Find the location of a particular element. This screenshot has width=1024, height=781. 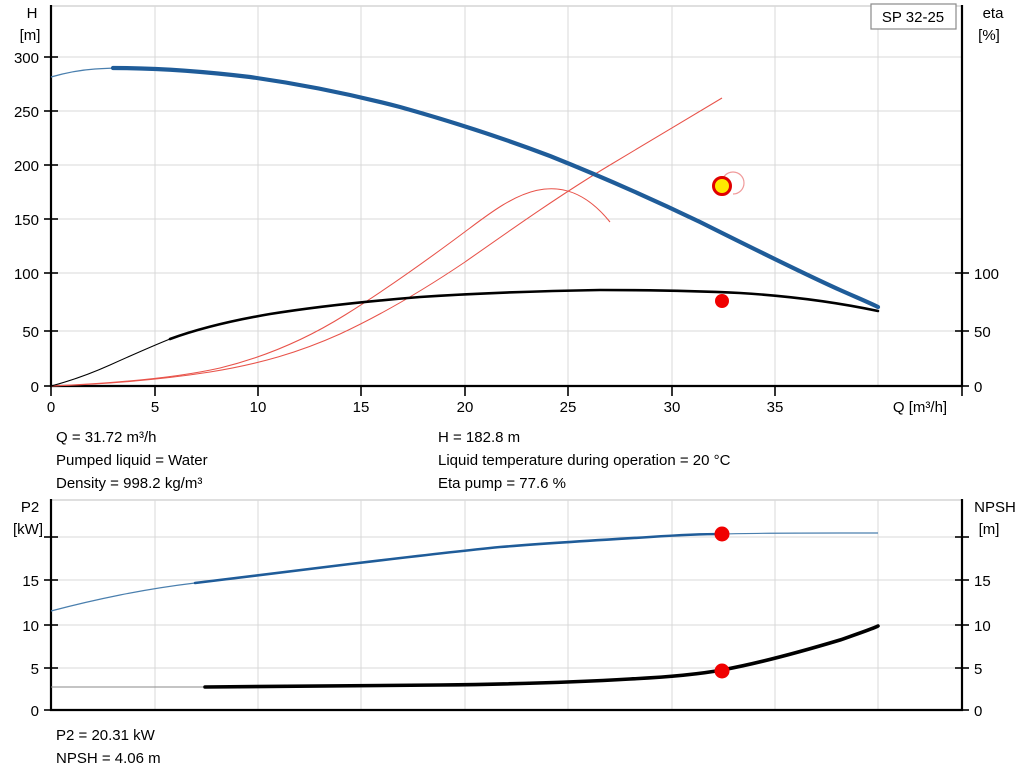

bottom-chart-right-ticks is located at coordinates (962, 623).